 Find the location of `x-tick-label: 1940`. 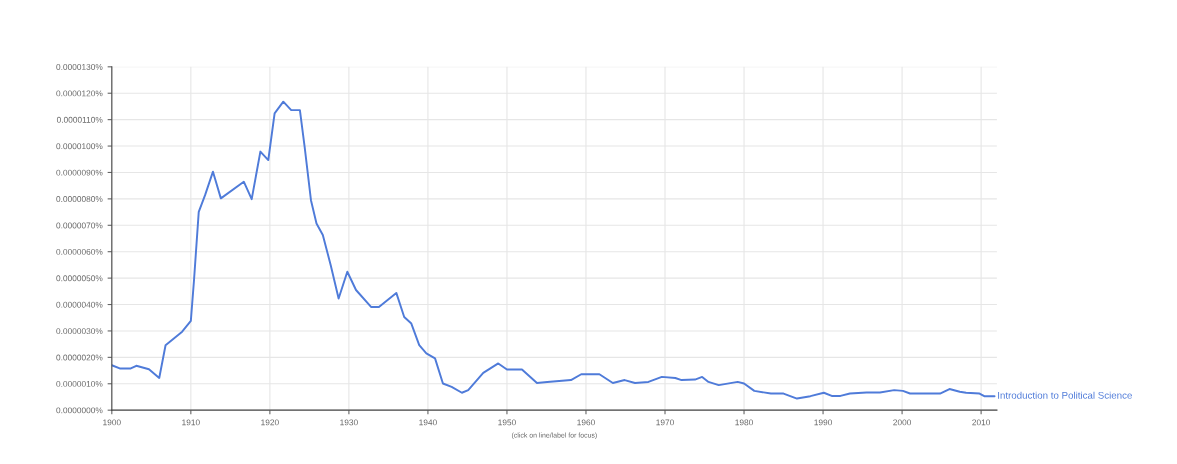

x-tick-label: 1940 is located at coordinates (428, 422).